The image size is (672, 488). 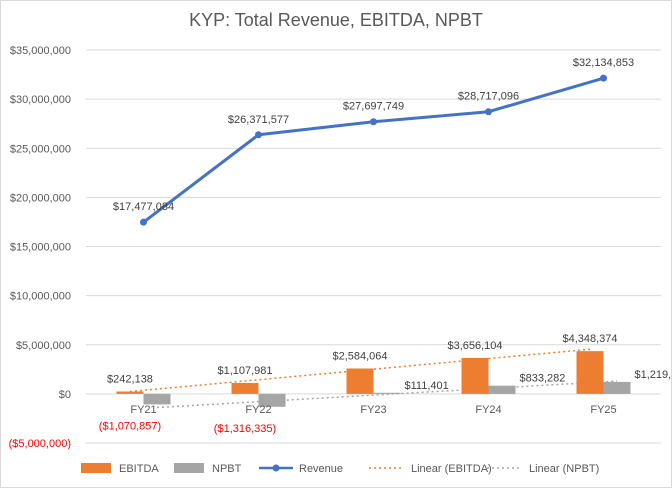 What do you see at coordinates (40, 149) in the screenshot?
I see `y-tick-label: $25,000,000` at bounding box center [40, 149].